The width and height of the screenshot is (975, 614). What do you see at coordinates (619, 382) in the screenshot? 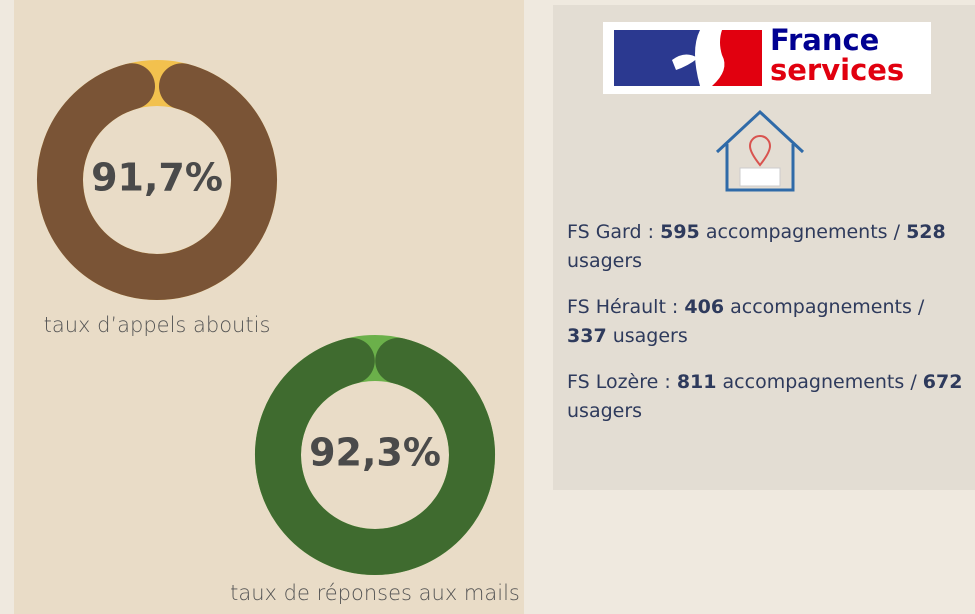
I see `item-text: FS Lozère :` at bounding box center [619, 382].